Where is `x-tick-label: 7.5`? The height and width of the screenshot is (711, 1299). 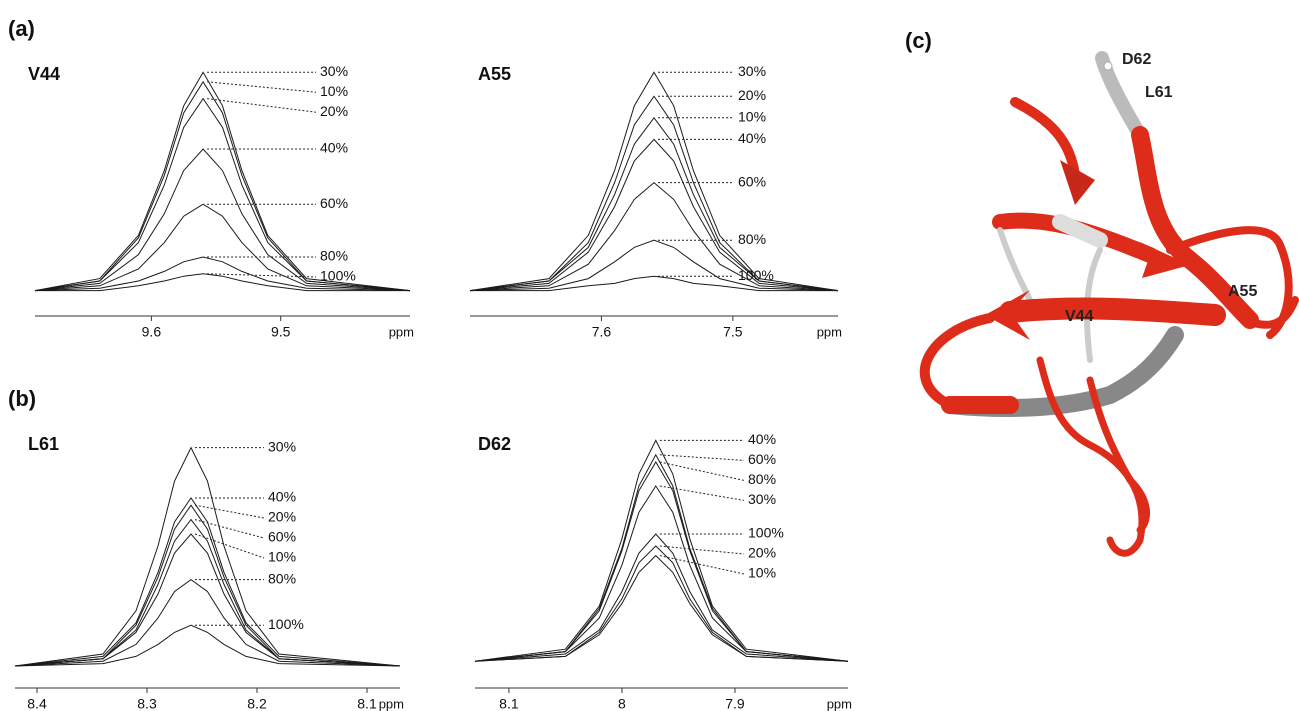
x-tick-label: 7.5 is located at coordinates (733, 332).